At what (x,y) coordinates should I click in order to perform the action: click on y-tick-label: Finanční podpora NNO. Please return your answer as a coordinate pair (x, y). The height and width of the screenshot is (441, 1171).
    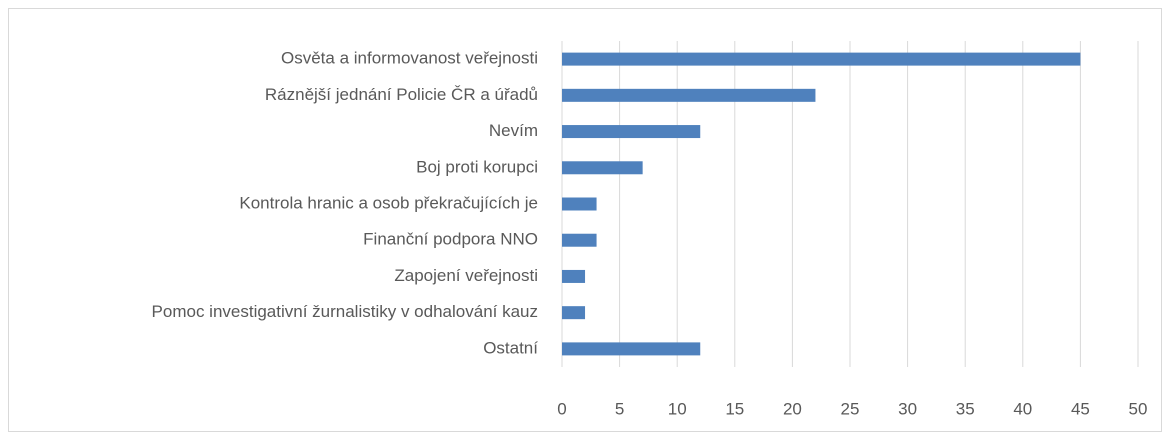
    Looking at the image, I should click on (450, 239).